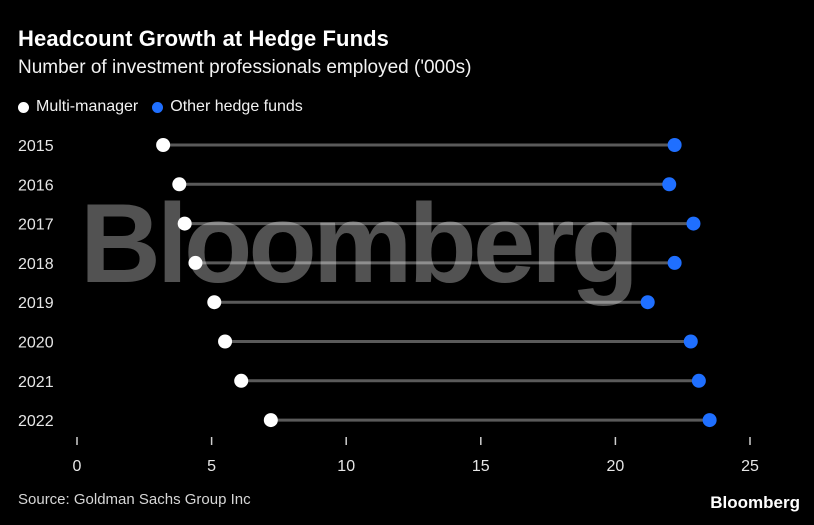 Image resolution: width=814 pixels, height=525 pixels. What do you see at coordinates (77, 466) in the screenshot?
I see `x-tick-label: 0` at bounding box center [77, 466].